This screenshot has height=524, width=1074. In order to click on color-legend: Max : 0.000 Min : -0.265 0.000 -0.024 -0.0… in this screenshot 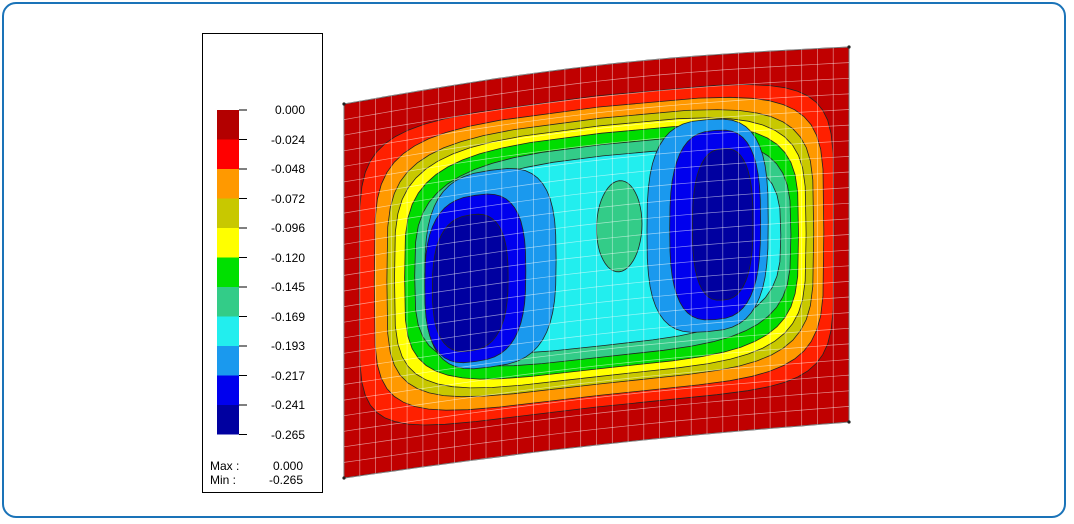, I will do `click(262, 263)`.